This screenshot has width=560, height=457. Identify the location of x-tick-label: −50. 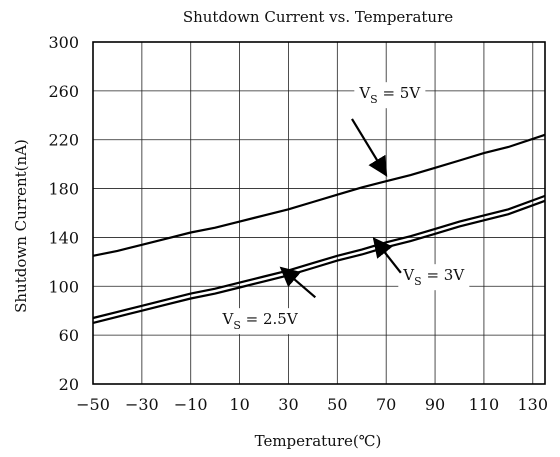
(93, 404).